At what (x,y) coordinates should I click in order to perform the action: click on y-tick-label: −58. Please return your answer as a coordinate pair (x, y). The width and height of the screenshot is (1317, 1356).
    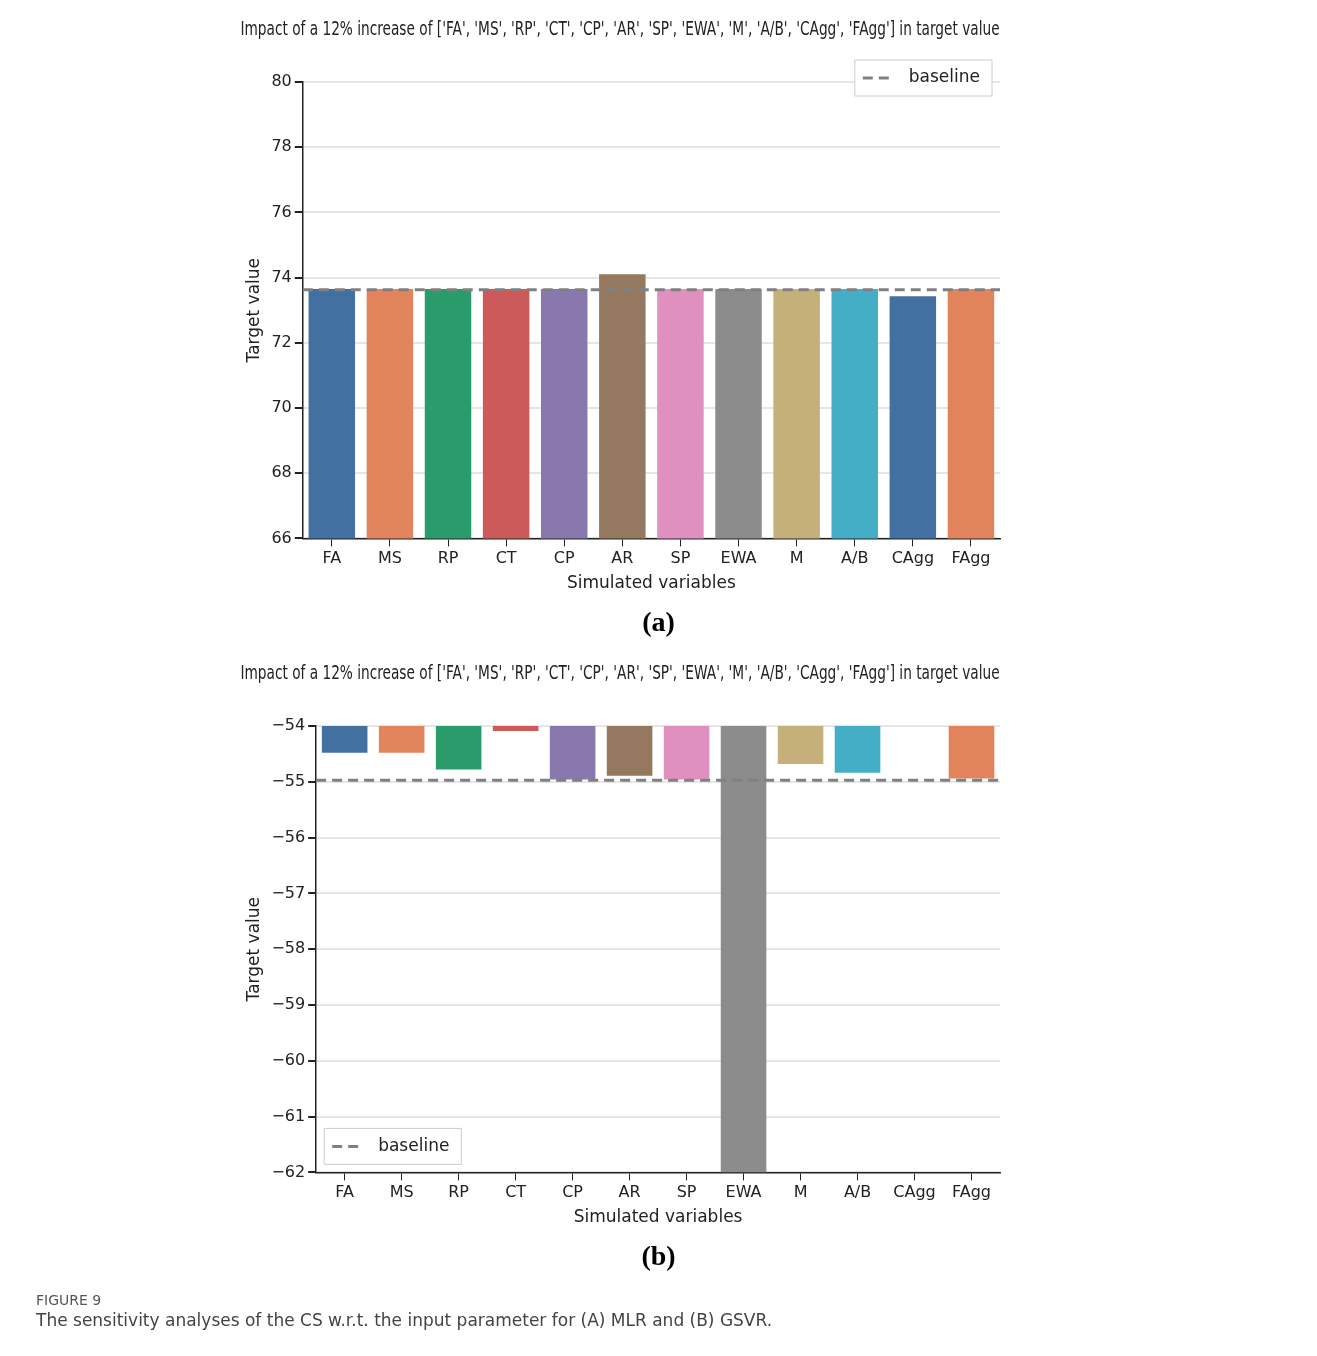
    Looking at the image, I should click on (288, 948).